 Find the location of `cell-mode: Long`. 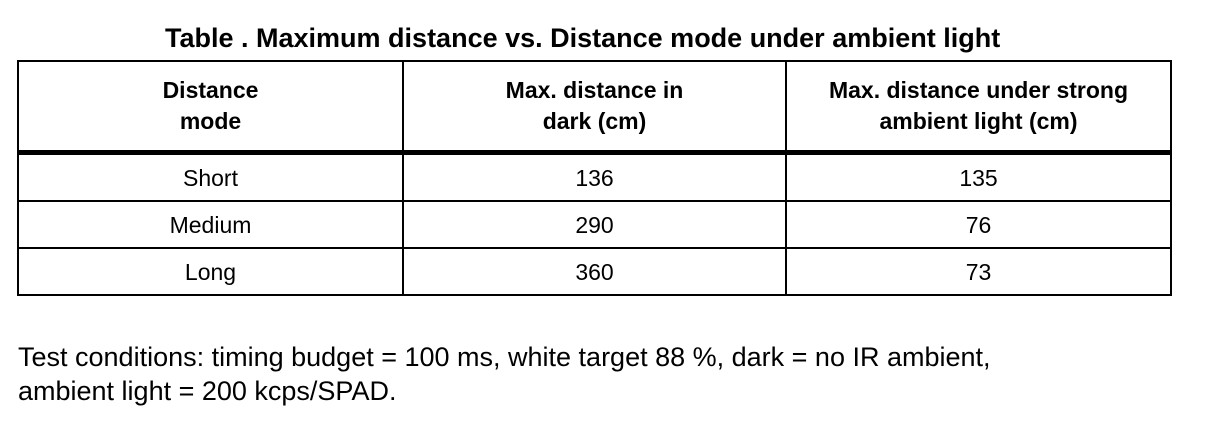

cell-mode: Long is located at coordinates (210, 271).